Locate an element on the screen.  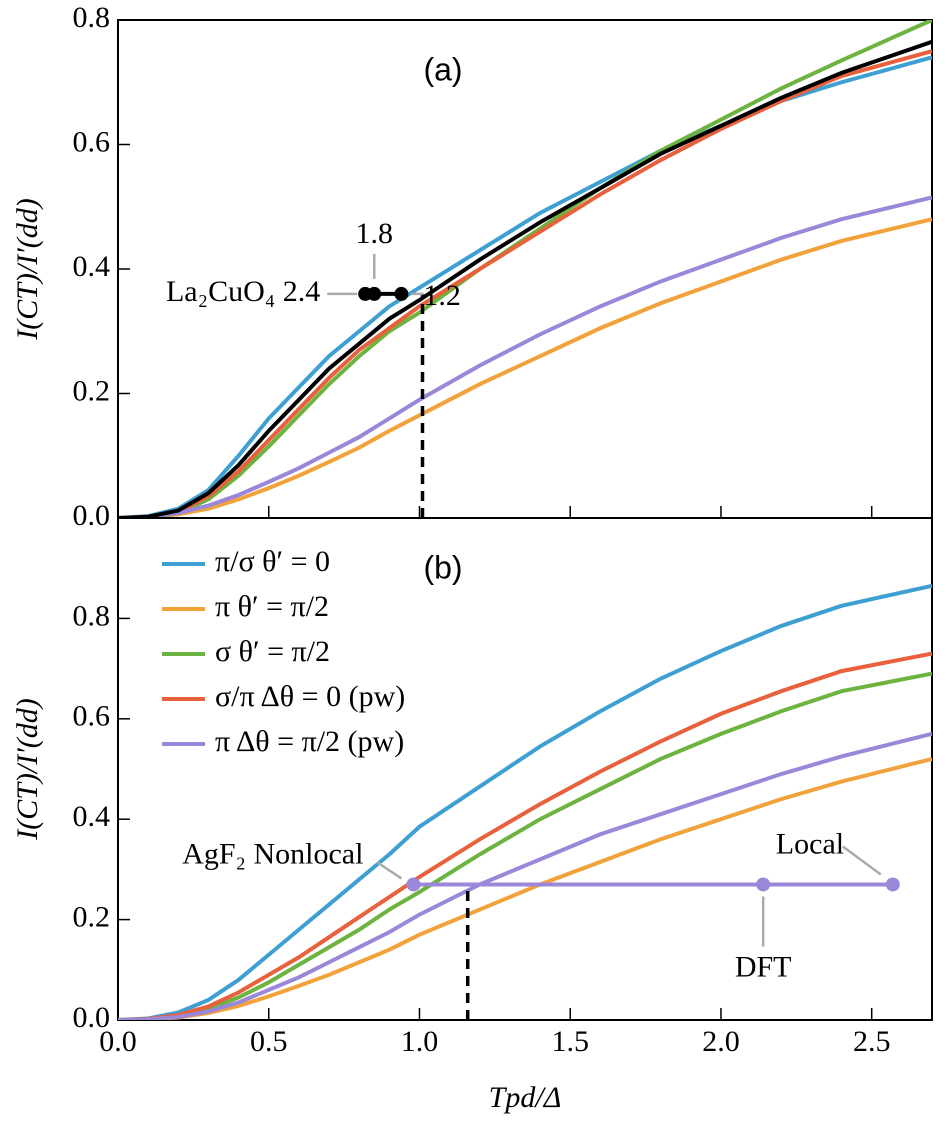
marker-label: 1.2 is located at coordinates (442, 295).